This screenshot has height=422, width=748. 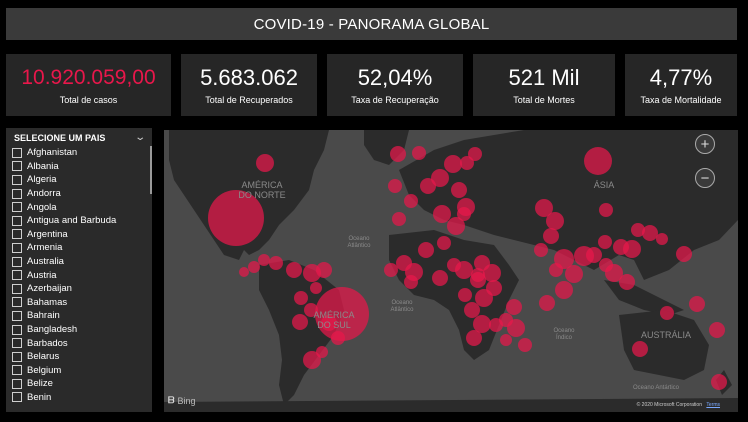 What do you see at coordinates (151, 170) in the screenshot?
I see `slicer-scrollbar` at bounding box center [151, 170].